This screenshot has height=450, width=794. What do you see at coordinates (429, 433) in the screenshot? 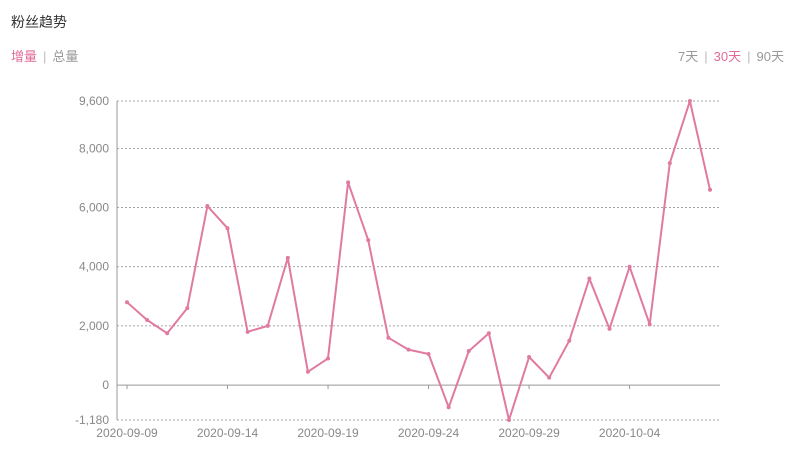
I see `x-tick-label: 2020-09-24` at bounding box center [429, 433].